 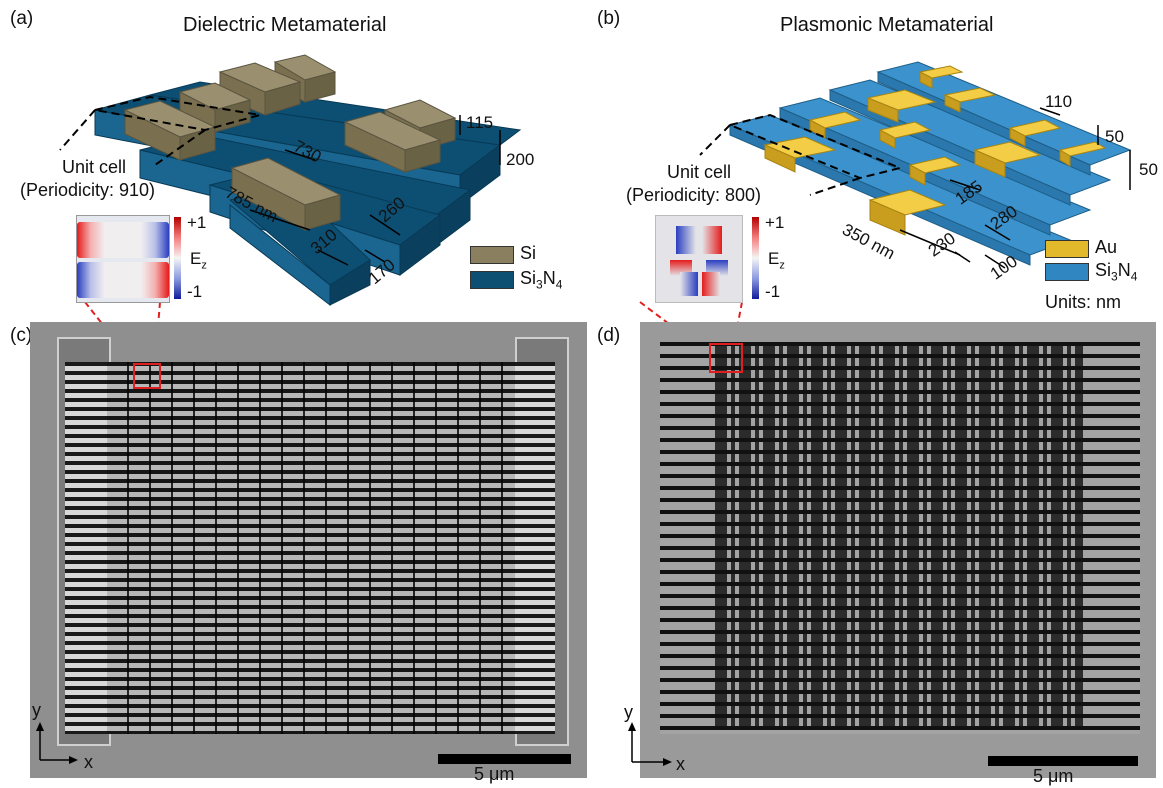 I want to click on periodicity-label-b: (Periodicity: 800), so click(x=694, y=195).